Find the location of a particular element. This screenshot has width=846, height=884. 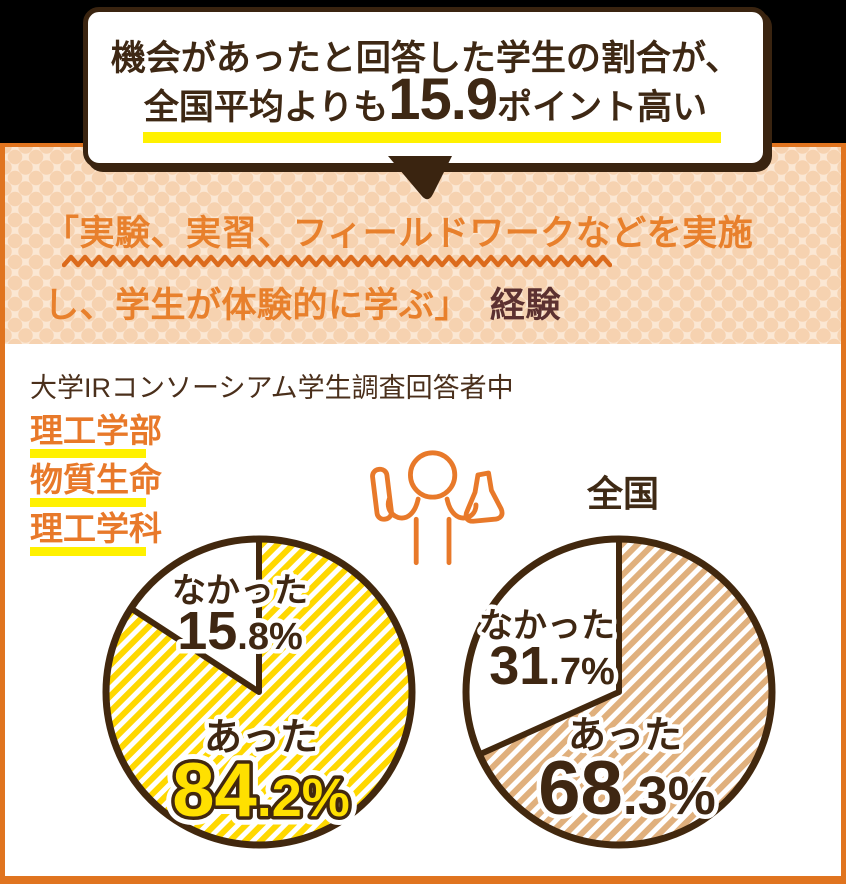

wavy-underline-icon is located at coordinates (337, 261).